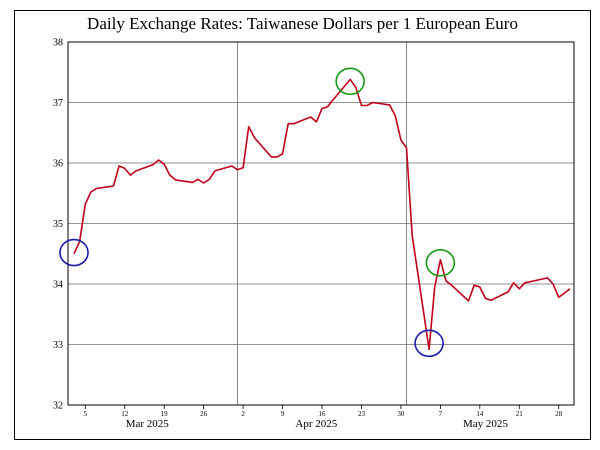  I want to click on y-tick-label: 38, so click(58, 43).